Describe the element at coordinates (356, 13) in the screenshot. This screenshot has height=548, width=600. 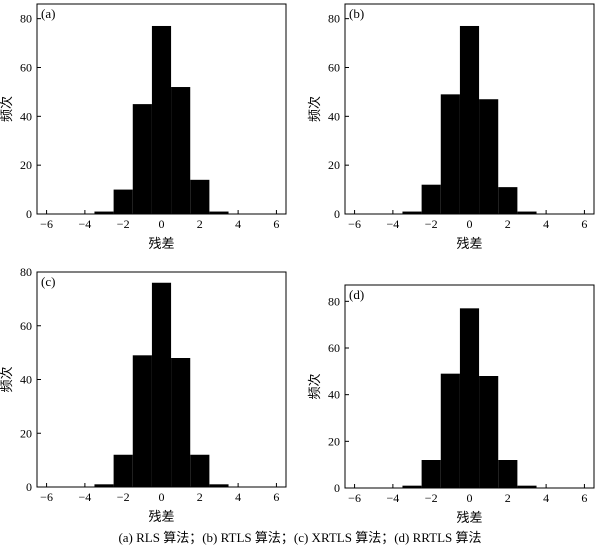
I see `panel-label: (b)` at that location.